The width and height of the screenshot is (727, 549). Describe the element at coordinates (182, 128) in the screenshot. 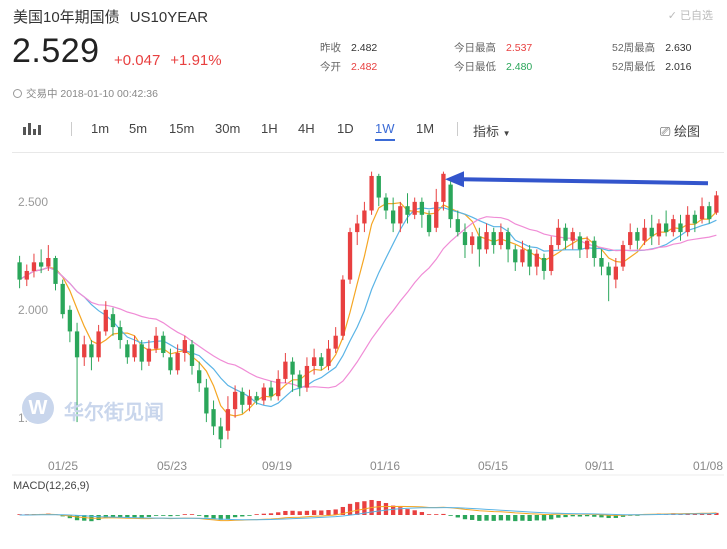

I see `period-tab-15m: 15m` at that location.